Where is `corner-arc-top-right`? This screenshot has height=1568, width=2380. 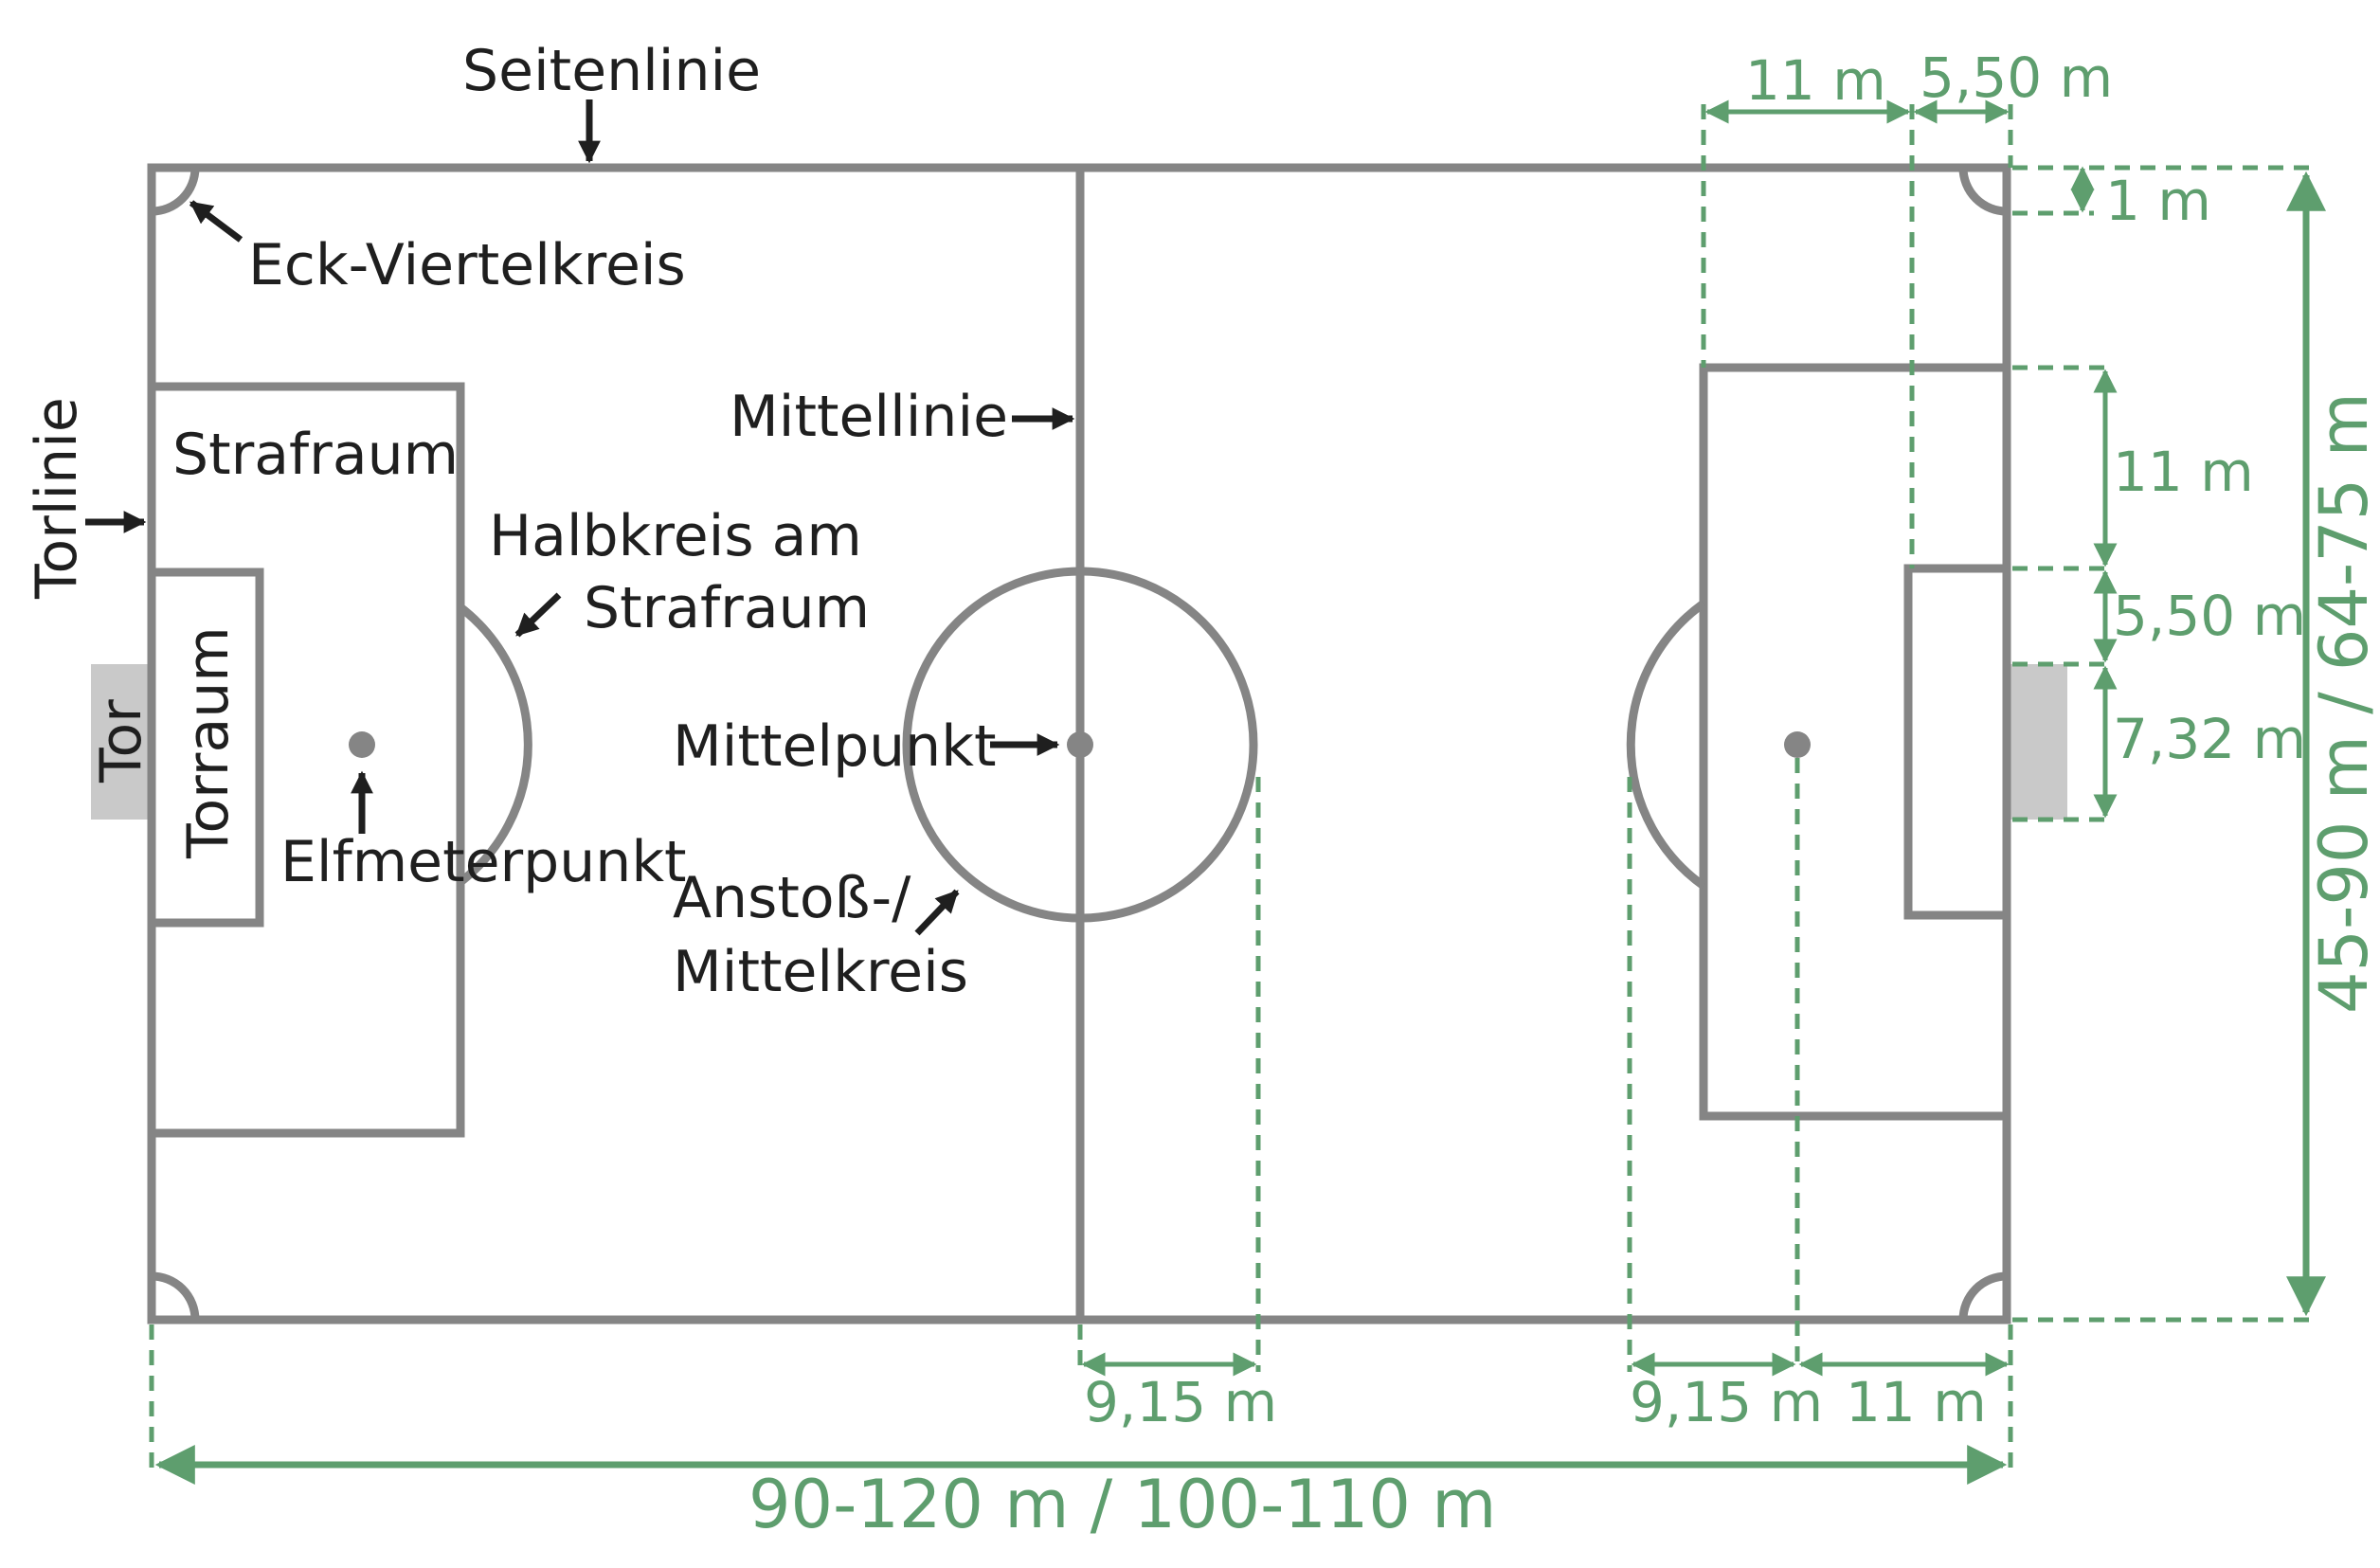 corner-arc-top-right is located at coordinates (1983, 191).